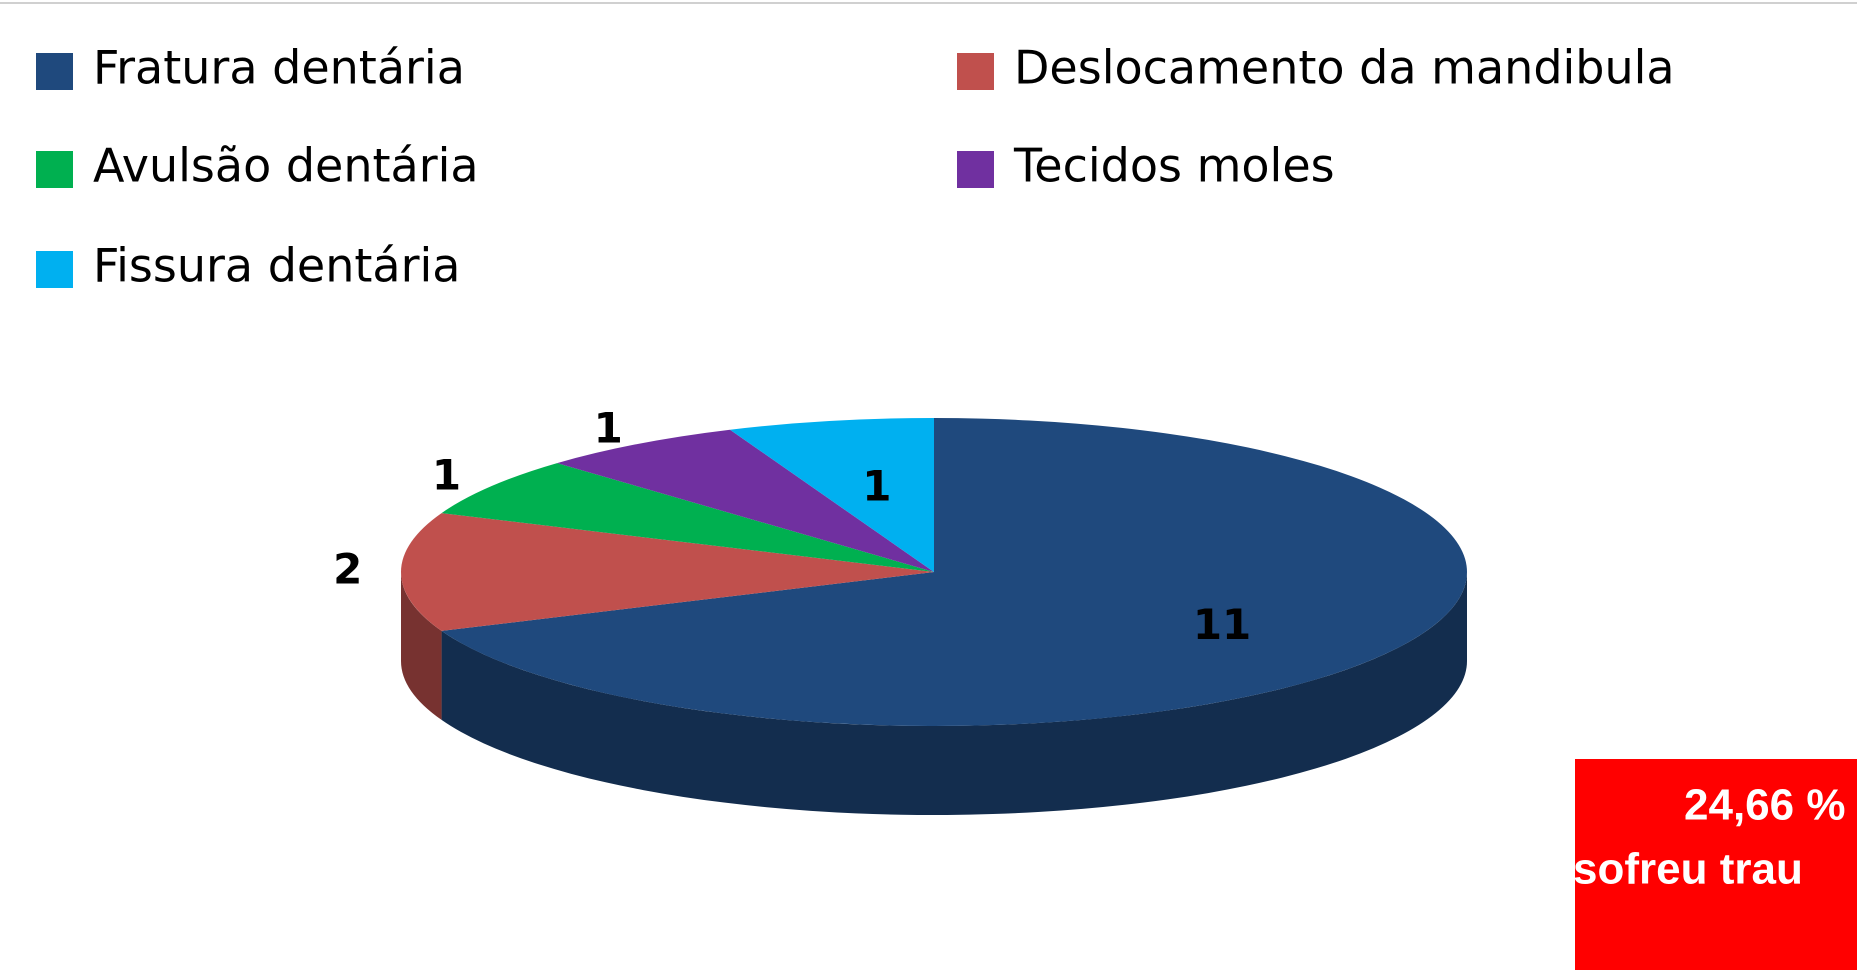 Image resolution: width=1857 pixels, height=970 pixels. What do you see at coordinates (1174, 166) in the screenshot?
I see `legend-label: Tecidos moles` at bounding box center [1174, 166].